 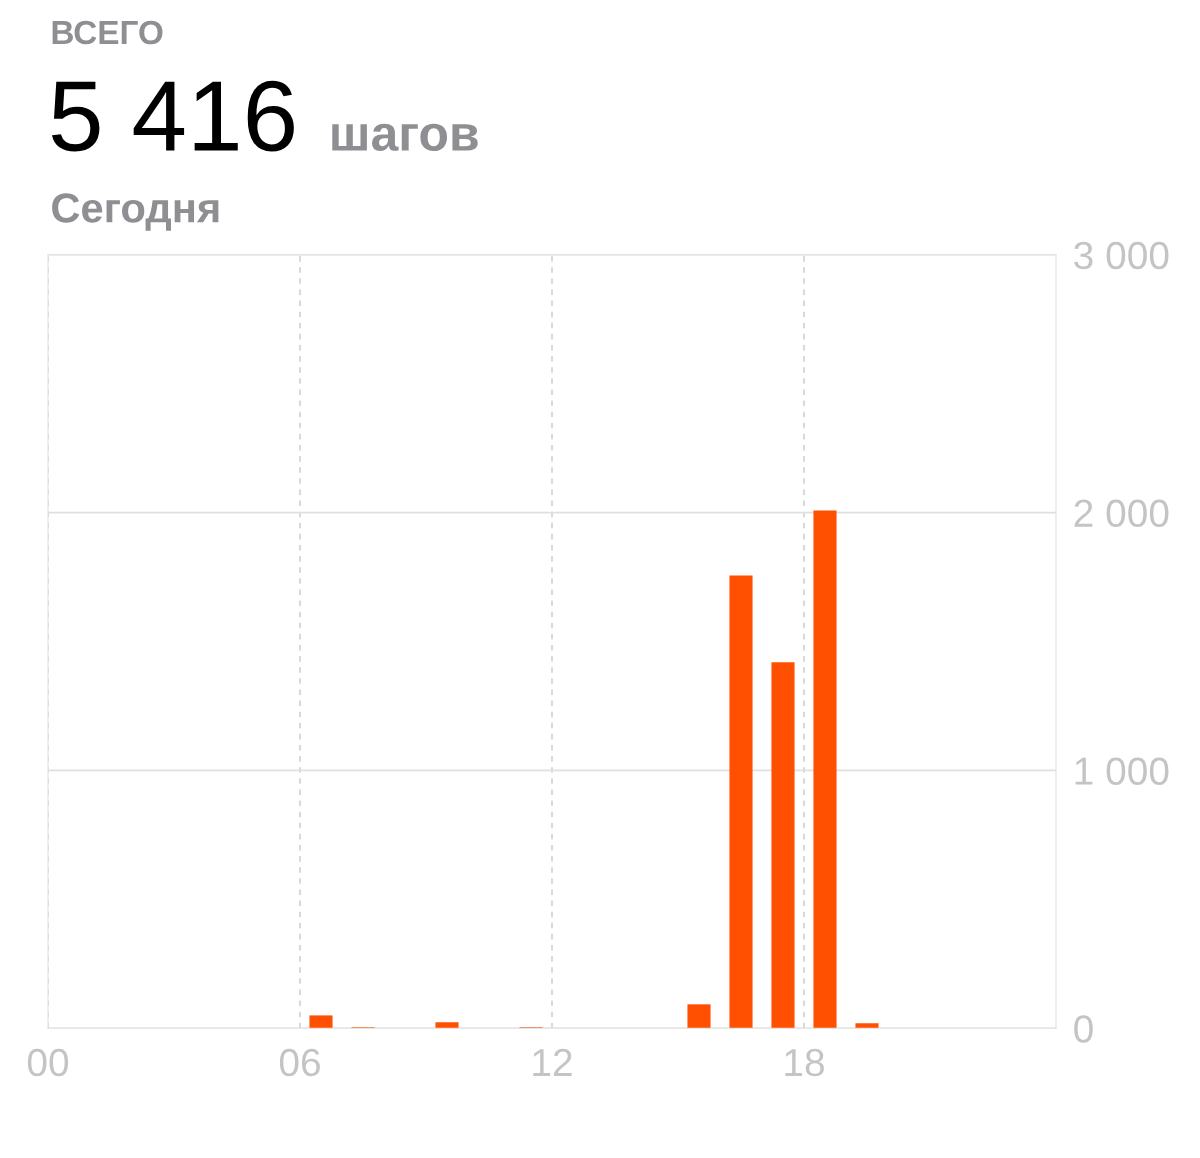 I want to click on chart-subtitle: Сегодня, so click(x=135, y=212).